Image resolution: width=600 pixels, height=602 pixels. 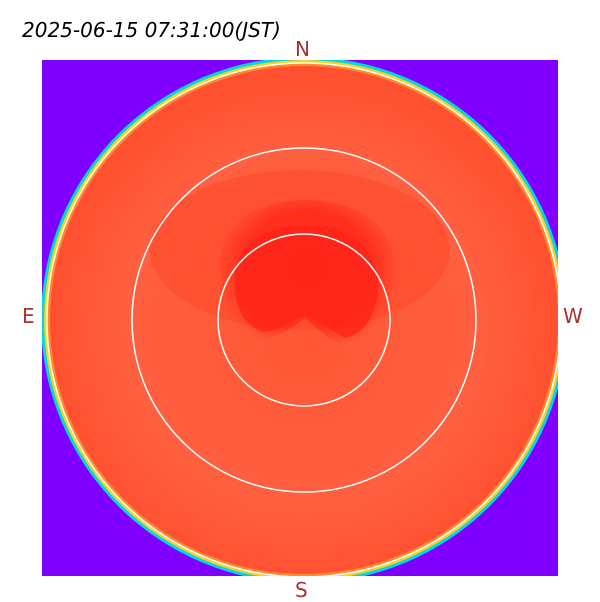 What do you see at coordinates (301, 590) in the screenshot?
I see `compass-south-label: S` at bounding box center [301, 590].